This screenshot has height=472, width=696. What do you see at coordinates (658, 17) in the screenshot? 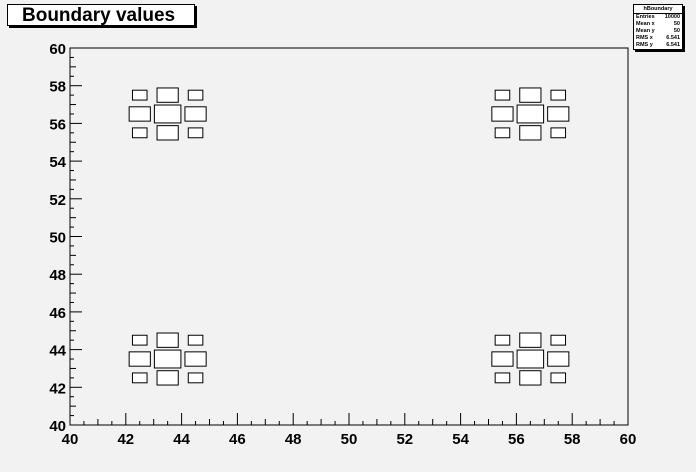
I see `stats-row-entries: Entries 10000` at bounding box center [658, 17].